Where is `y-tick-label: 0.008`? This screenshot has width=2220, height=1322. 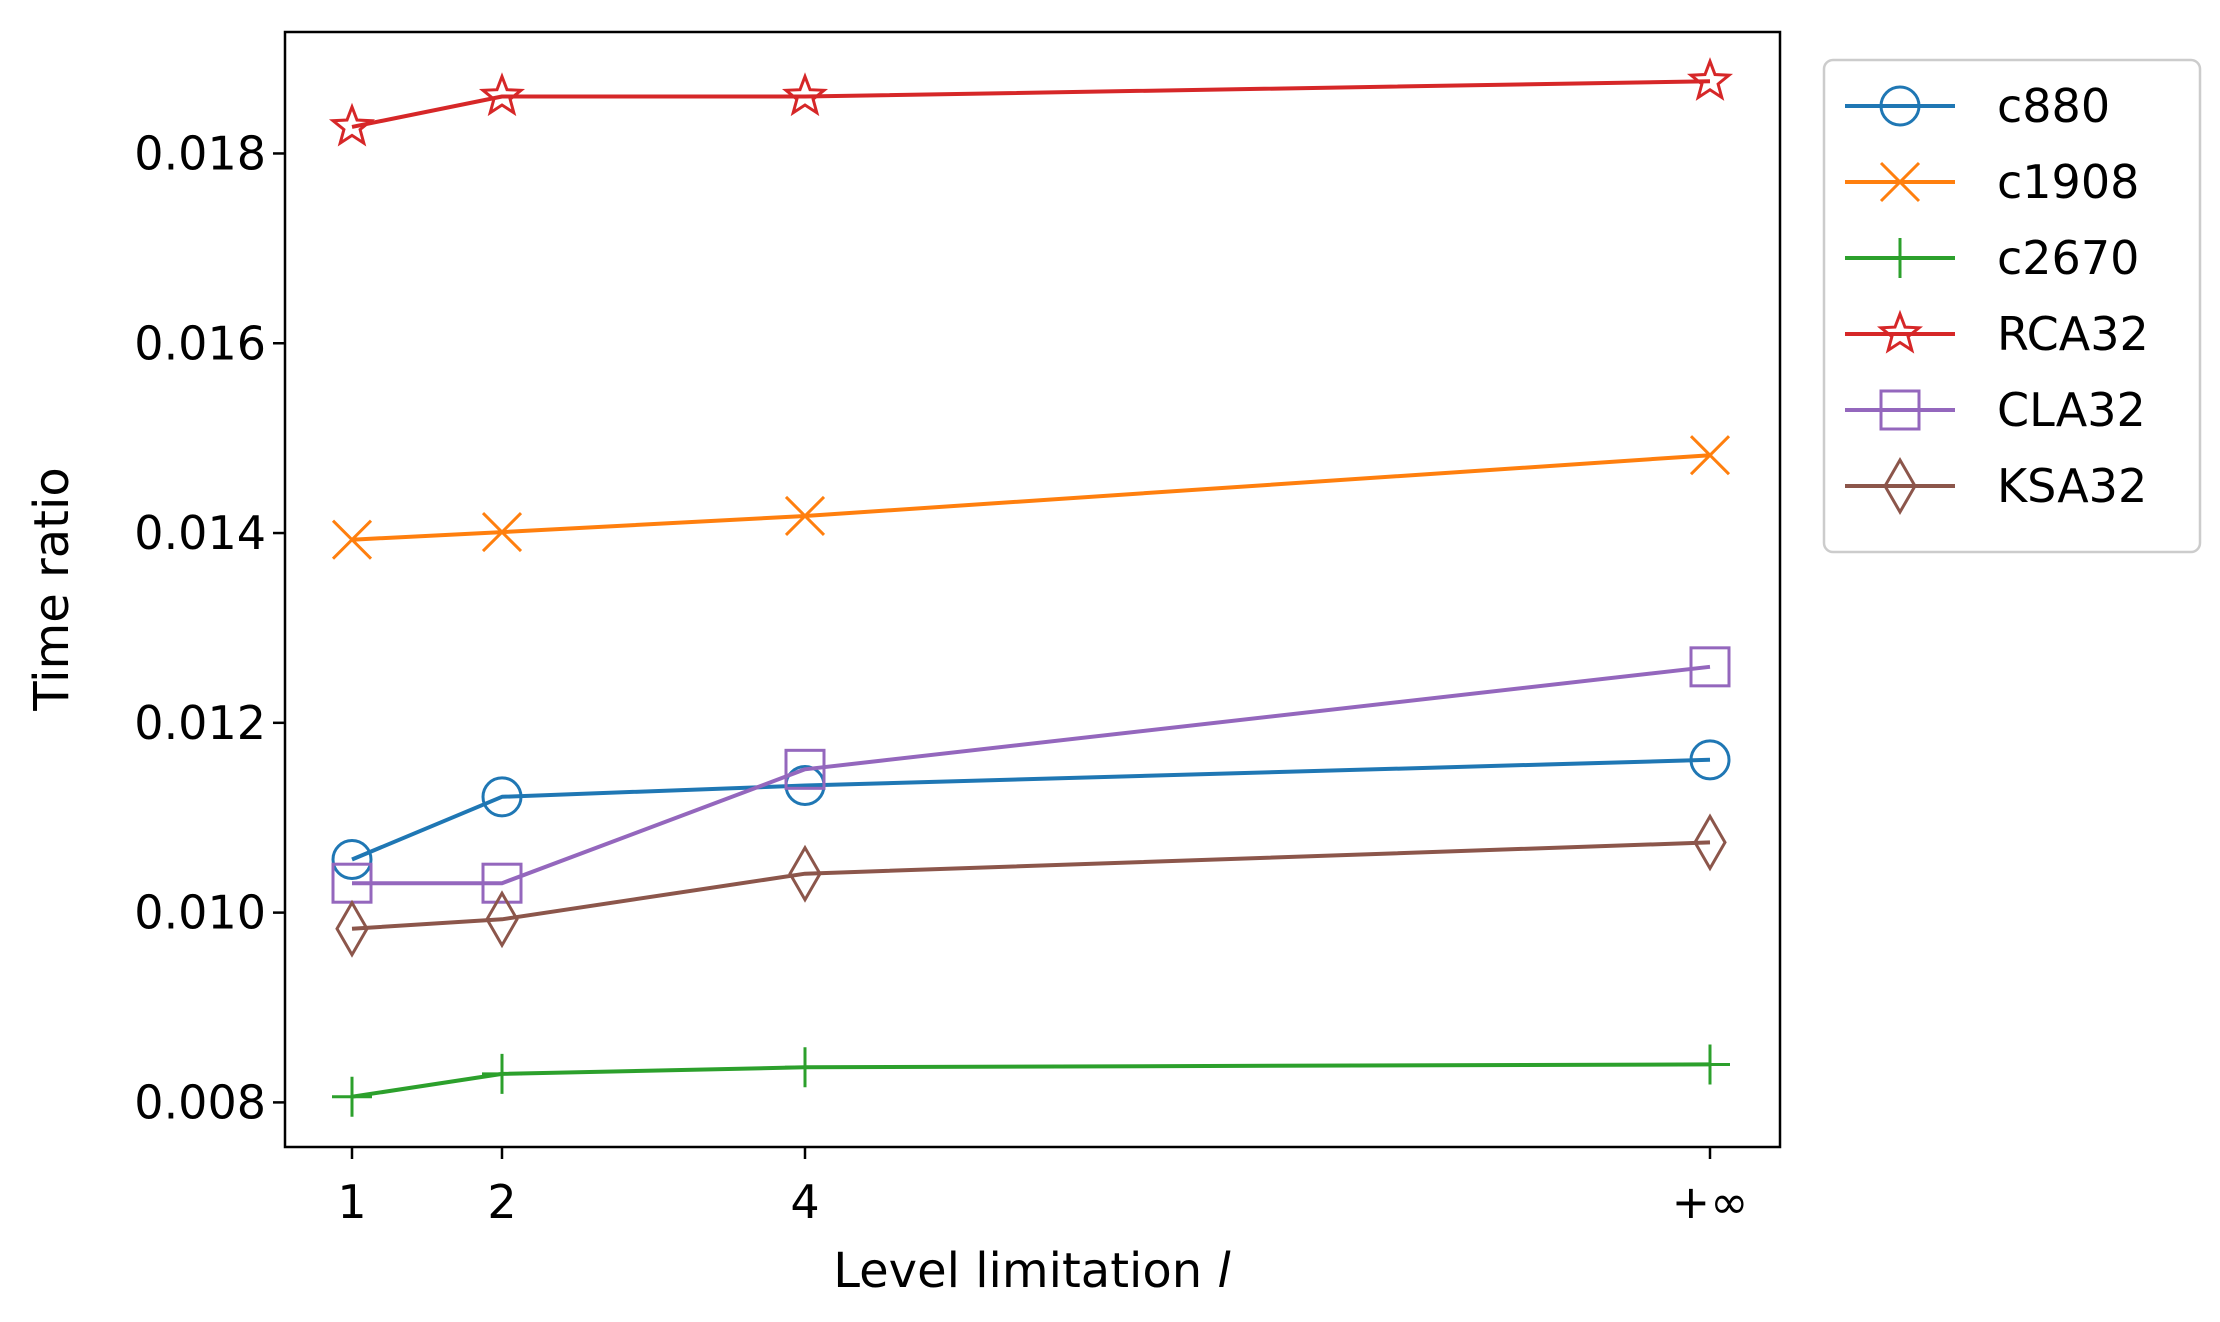 y-tick-label: 0.008 is located at coordinates (200, 1102).